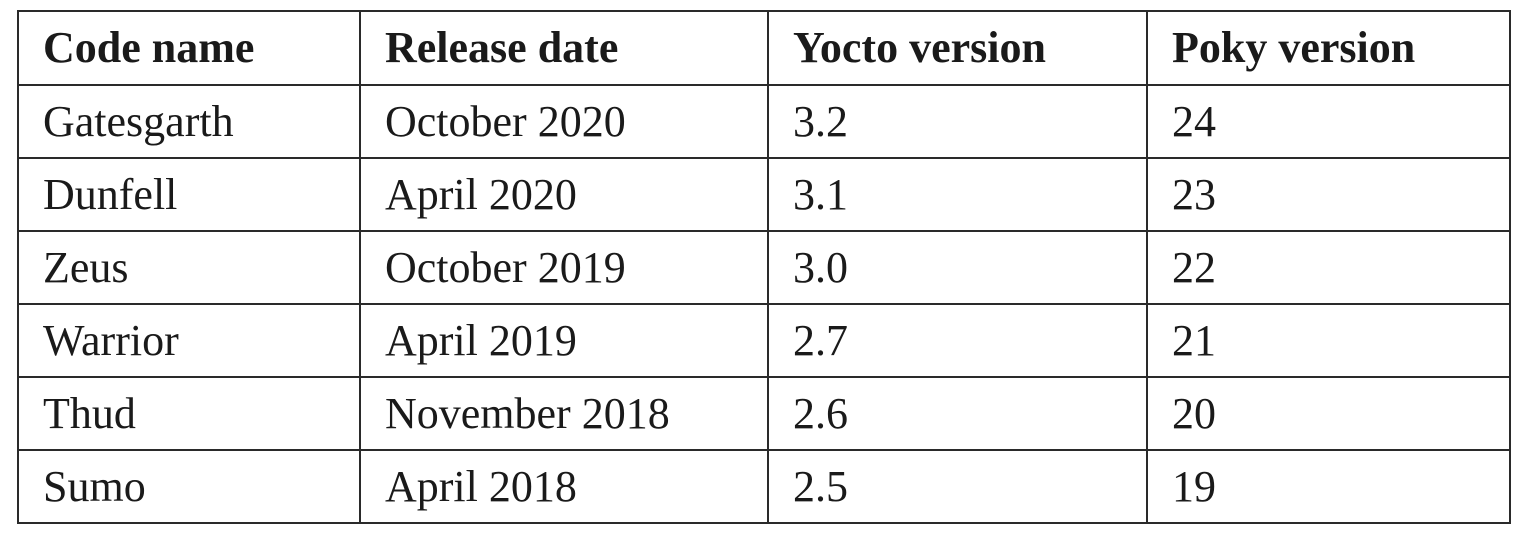 Image resolution: width=1519 pixels, height=546 pixels. Describe the element at coordinates (957, 194) in the screenshot. I see `cell-yocto-version: 3.1` at that location.